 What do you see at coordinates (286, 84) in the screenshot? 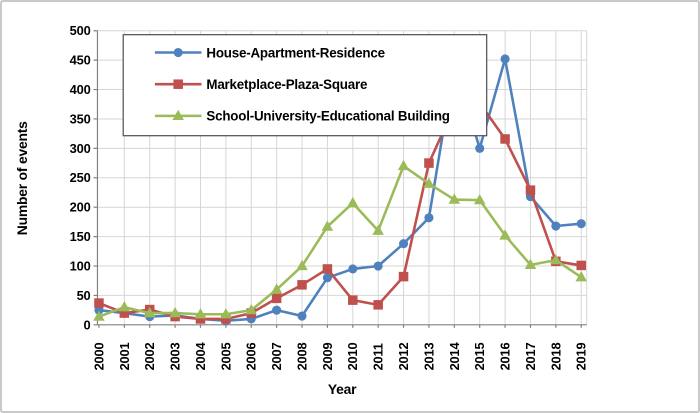
I see `legend-label: Marketplace-Plaza-Square` at bounding box center [286, 84].